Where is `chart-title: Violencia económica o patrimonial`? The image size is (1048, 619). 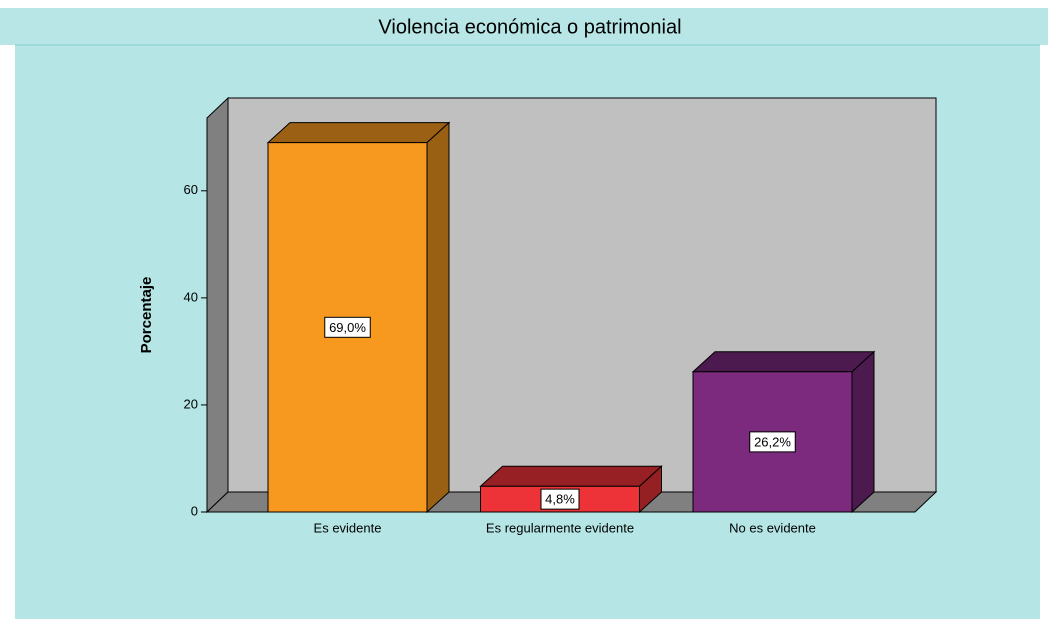 chart-title: Violencia económica o patrimonial is located at coordinates (529, 27).